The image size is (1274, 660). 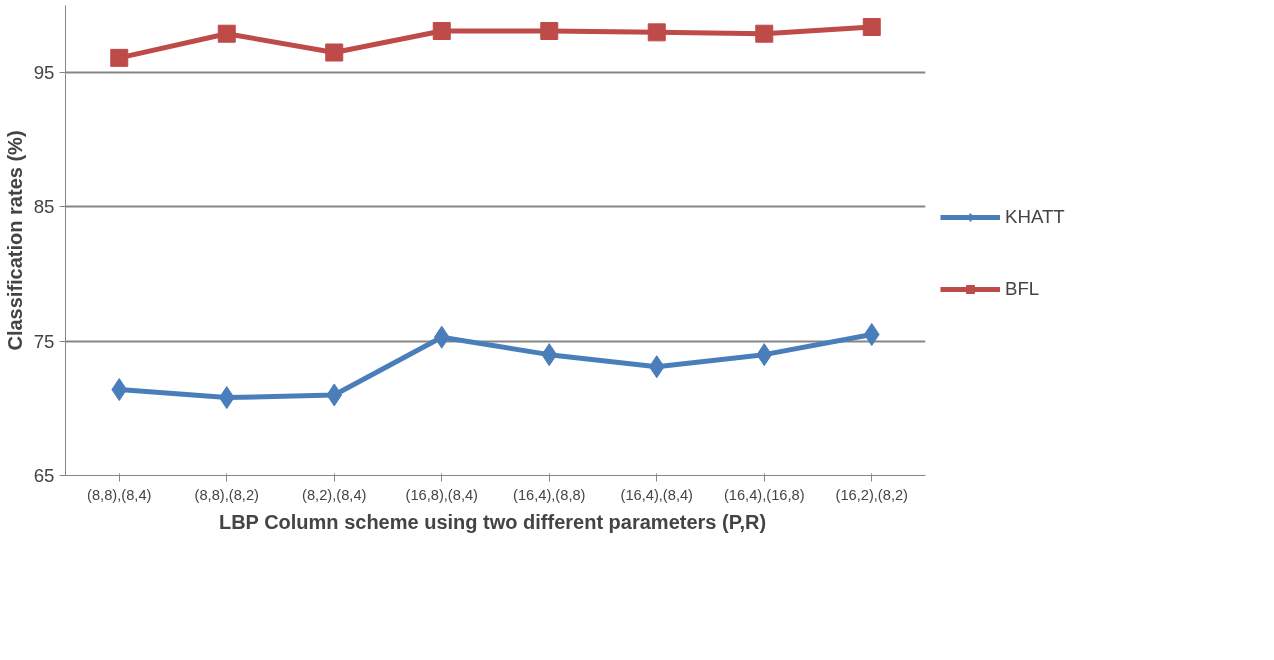 I want to click on y-axis-title: Classification rates (%), so click(x=14, y=240).